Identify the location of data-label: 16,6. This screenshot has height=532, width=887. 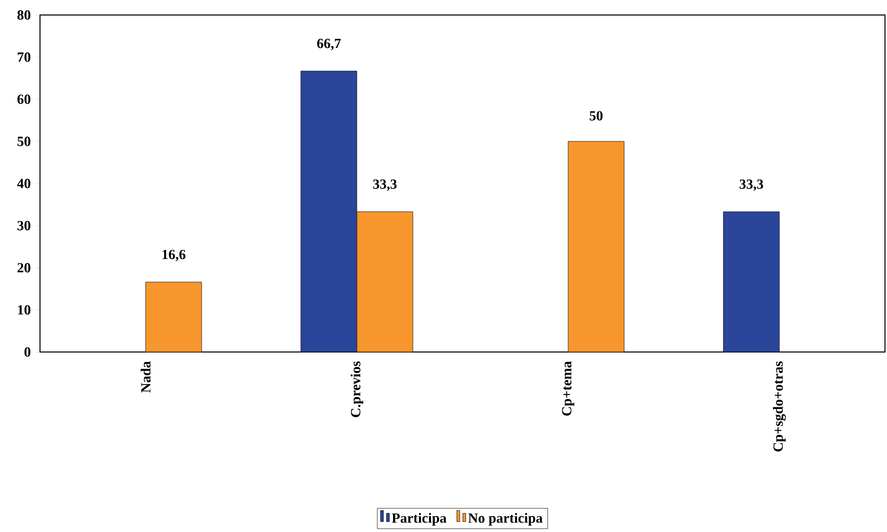
(174, 256).